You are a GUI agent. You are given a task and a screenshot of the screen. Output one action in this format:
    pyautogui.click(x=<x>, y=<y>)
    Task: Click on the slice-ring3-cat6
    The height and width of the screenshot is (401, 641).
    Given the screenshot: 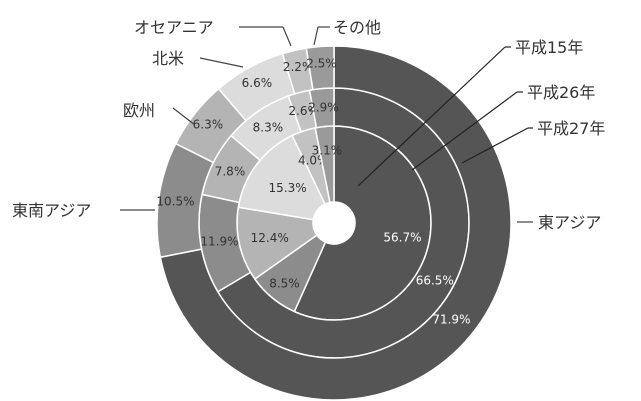 What is the action you would take?
    pyautogui.click(x=320, y=68)
    